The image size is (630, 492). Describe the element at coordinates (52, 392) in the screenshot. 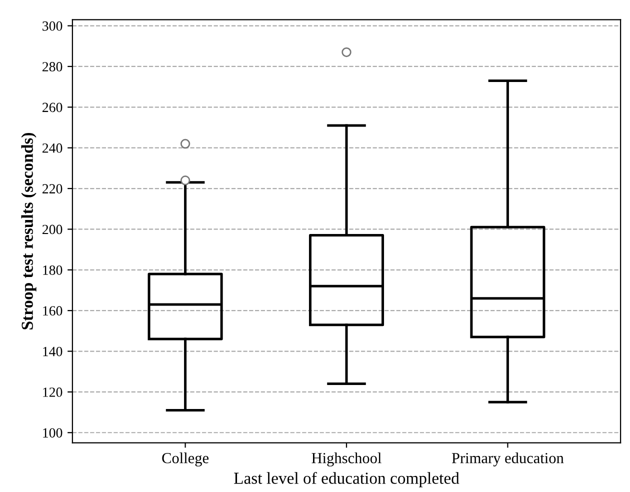

I see `y-tick-label: 120` at that location.